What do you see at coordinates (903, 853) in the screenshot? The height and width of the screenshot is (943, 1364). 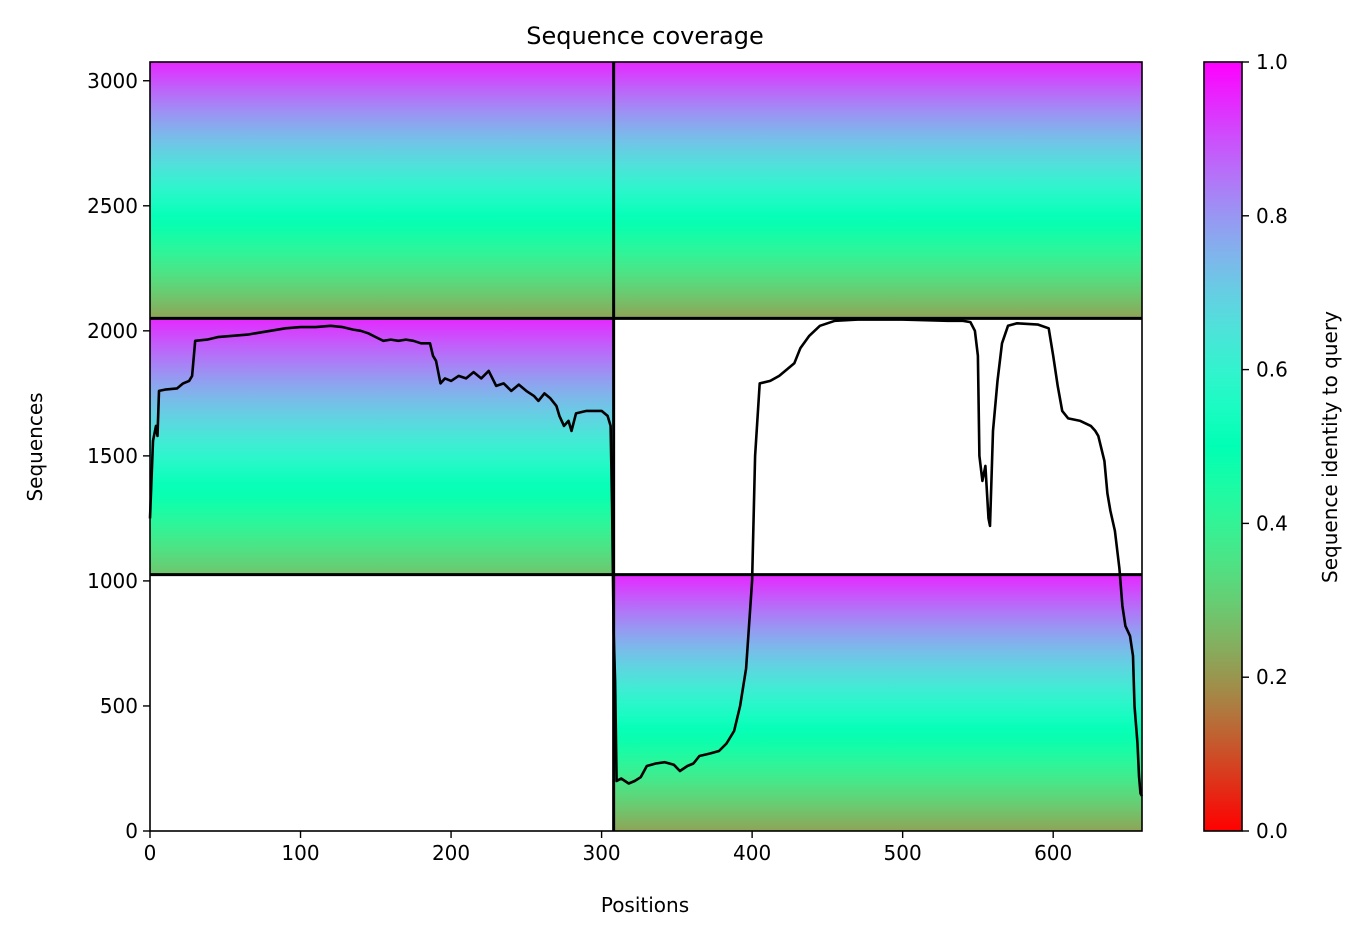 I see `x-tick-label: 500` at bounding box center [903, 853].